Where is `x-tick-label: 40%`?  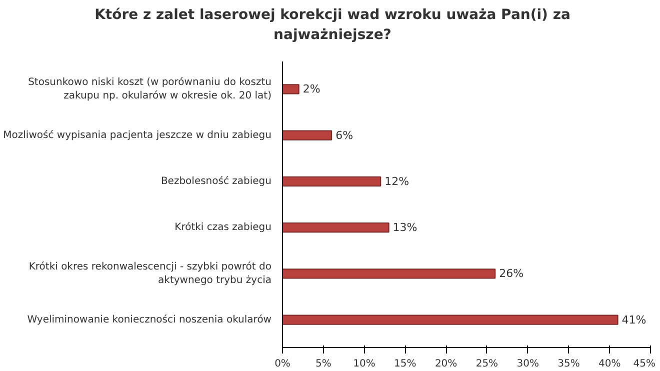
x-tick-label: 40% is located at coordinates (609, 364).